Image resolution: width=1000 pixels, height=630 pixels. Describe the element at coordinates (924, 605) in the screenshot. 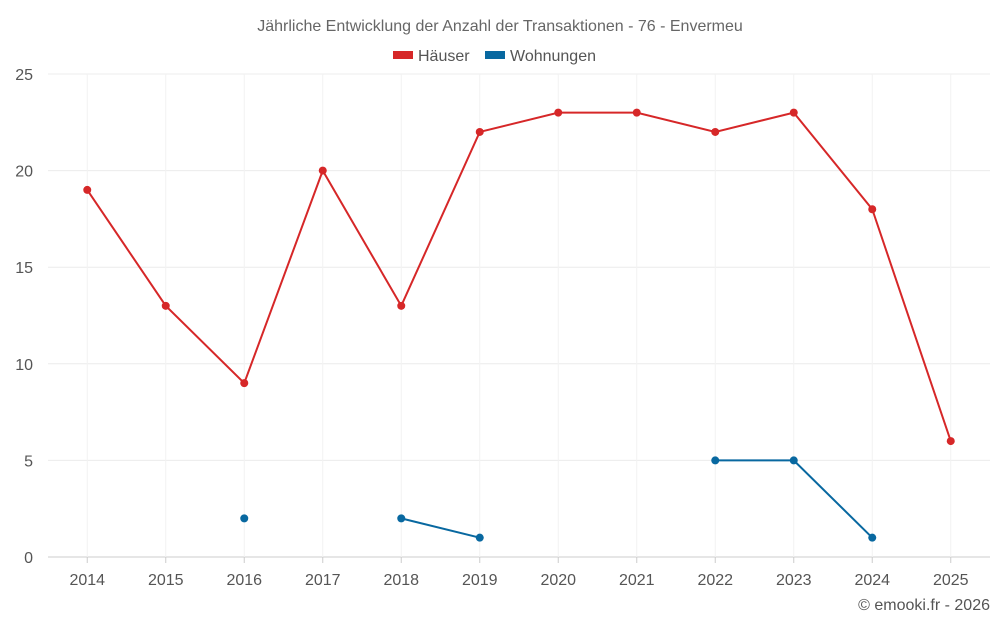

I see `credit: © emooki.fr - 2026` at that location.